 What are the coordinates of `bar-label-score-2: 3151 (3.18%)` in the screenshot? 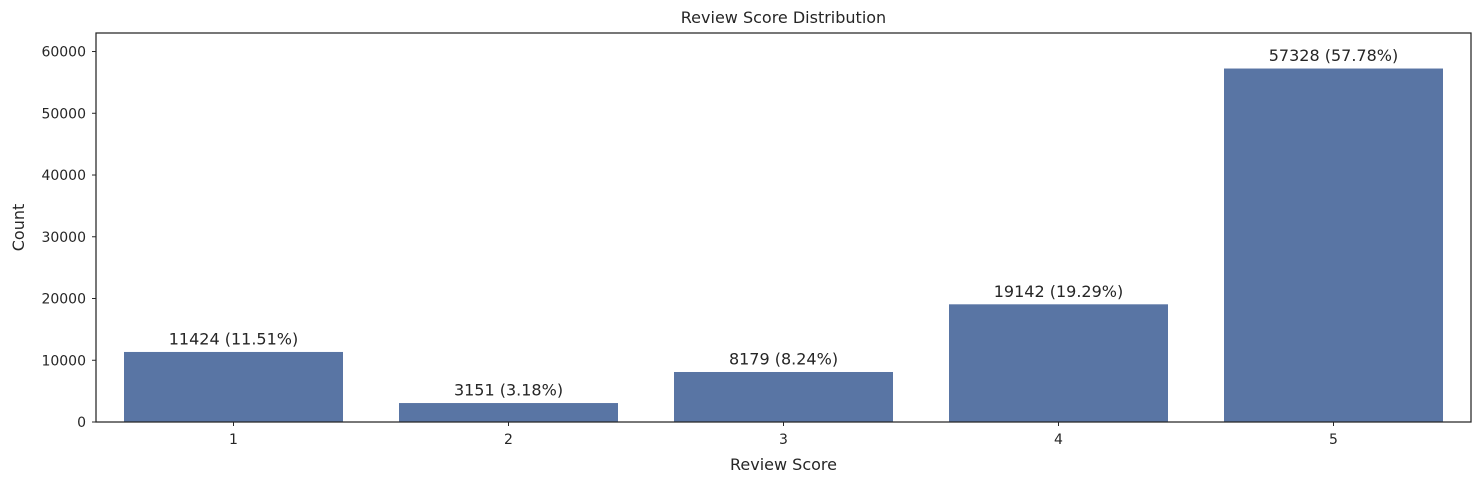 It's located at (508, 390).